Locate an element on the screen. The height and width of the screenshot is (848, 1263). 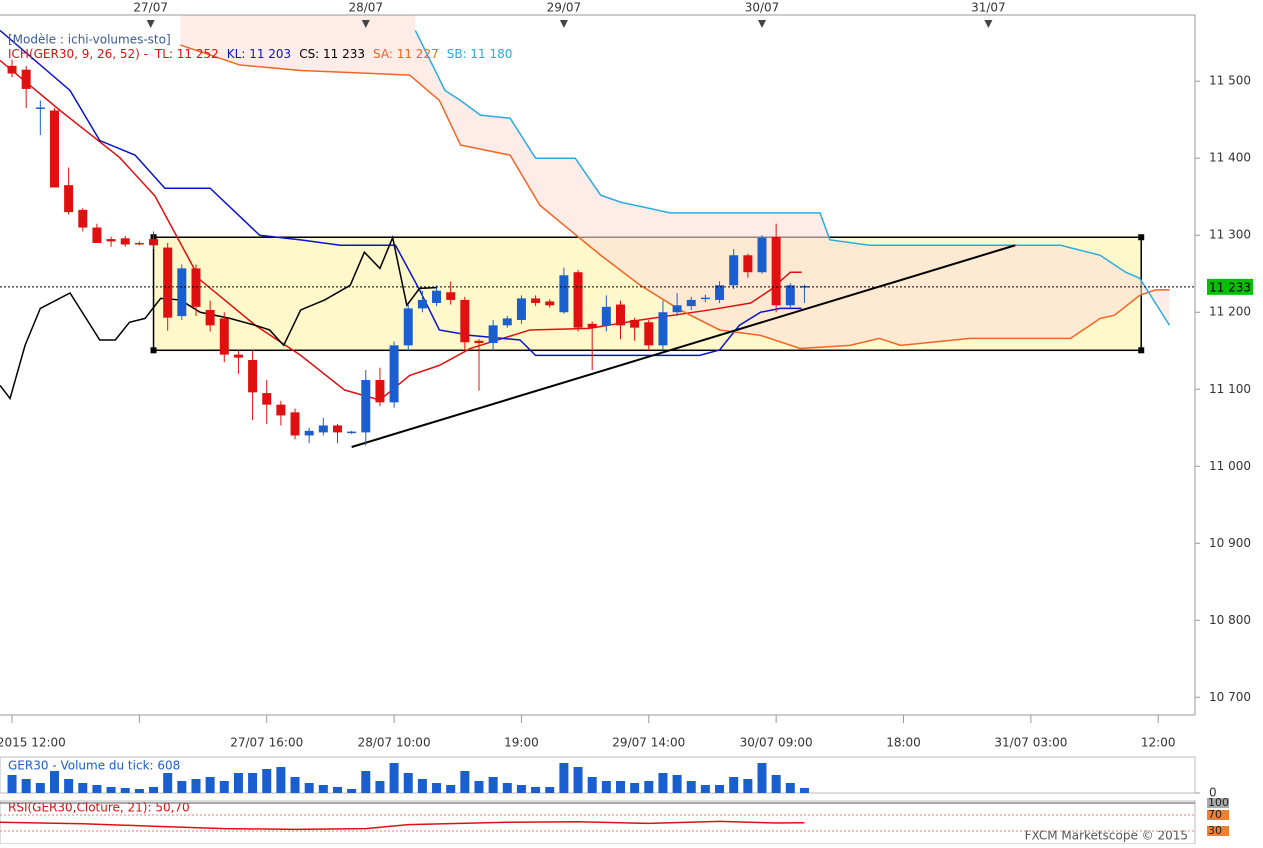
y-tick-label: 11 000 is located at coordinates (1230, 466).